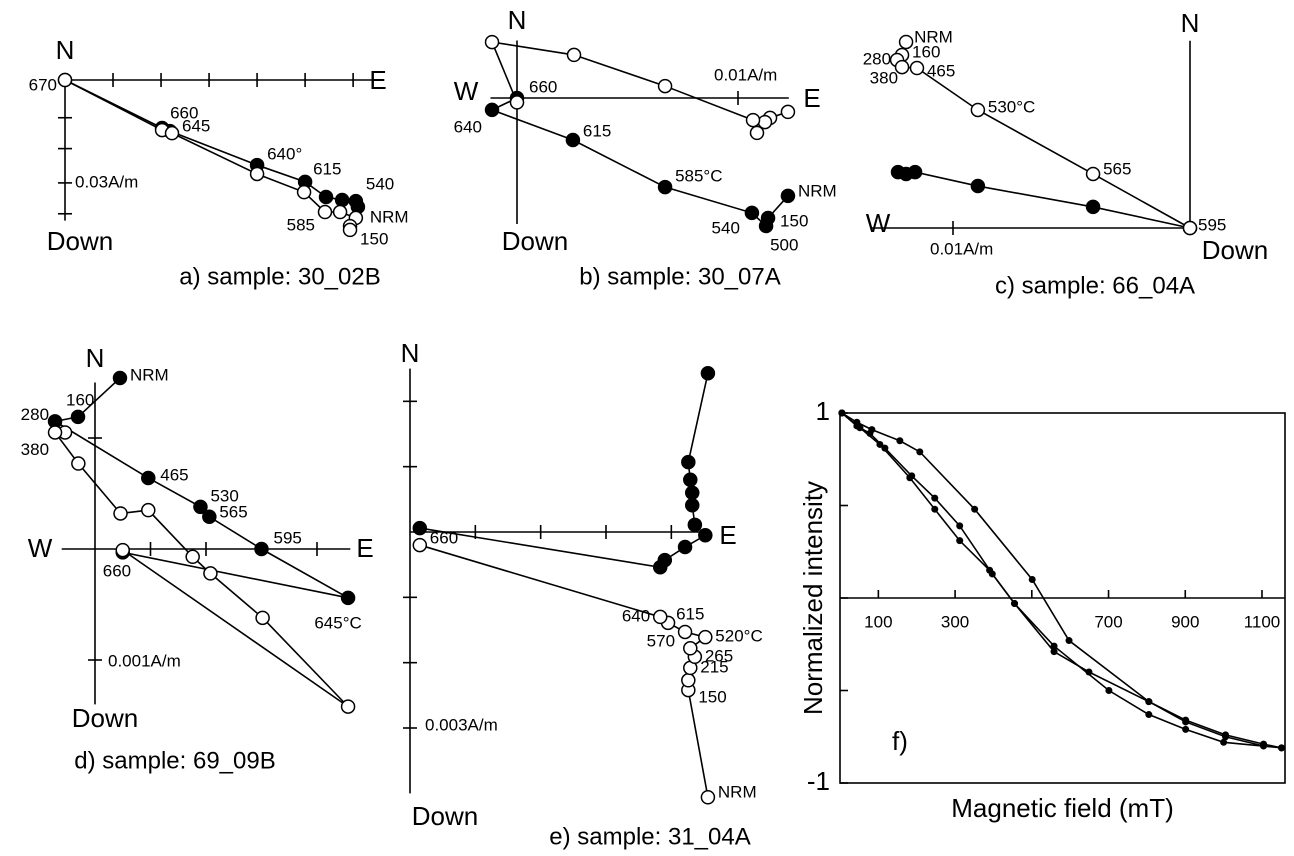 The height and width of the screenshot is (856, 1294). I want to click on step-label: 530°C, so click(1011, 106).